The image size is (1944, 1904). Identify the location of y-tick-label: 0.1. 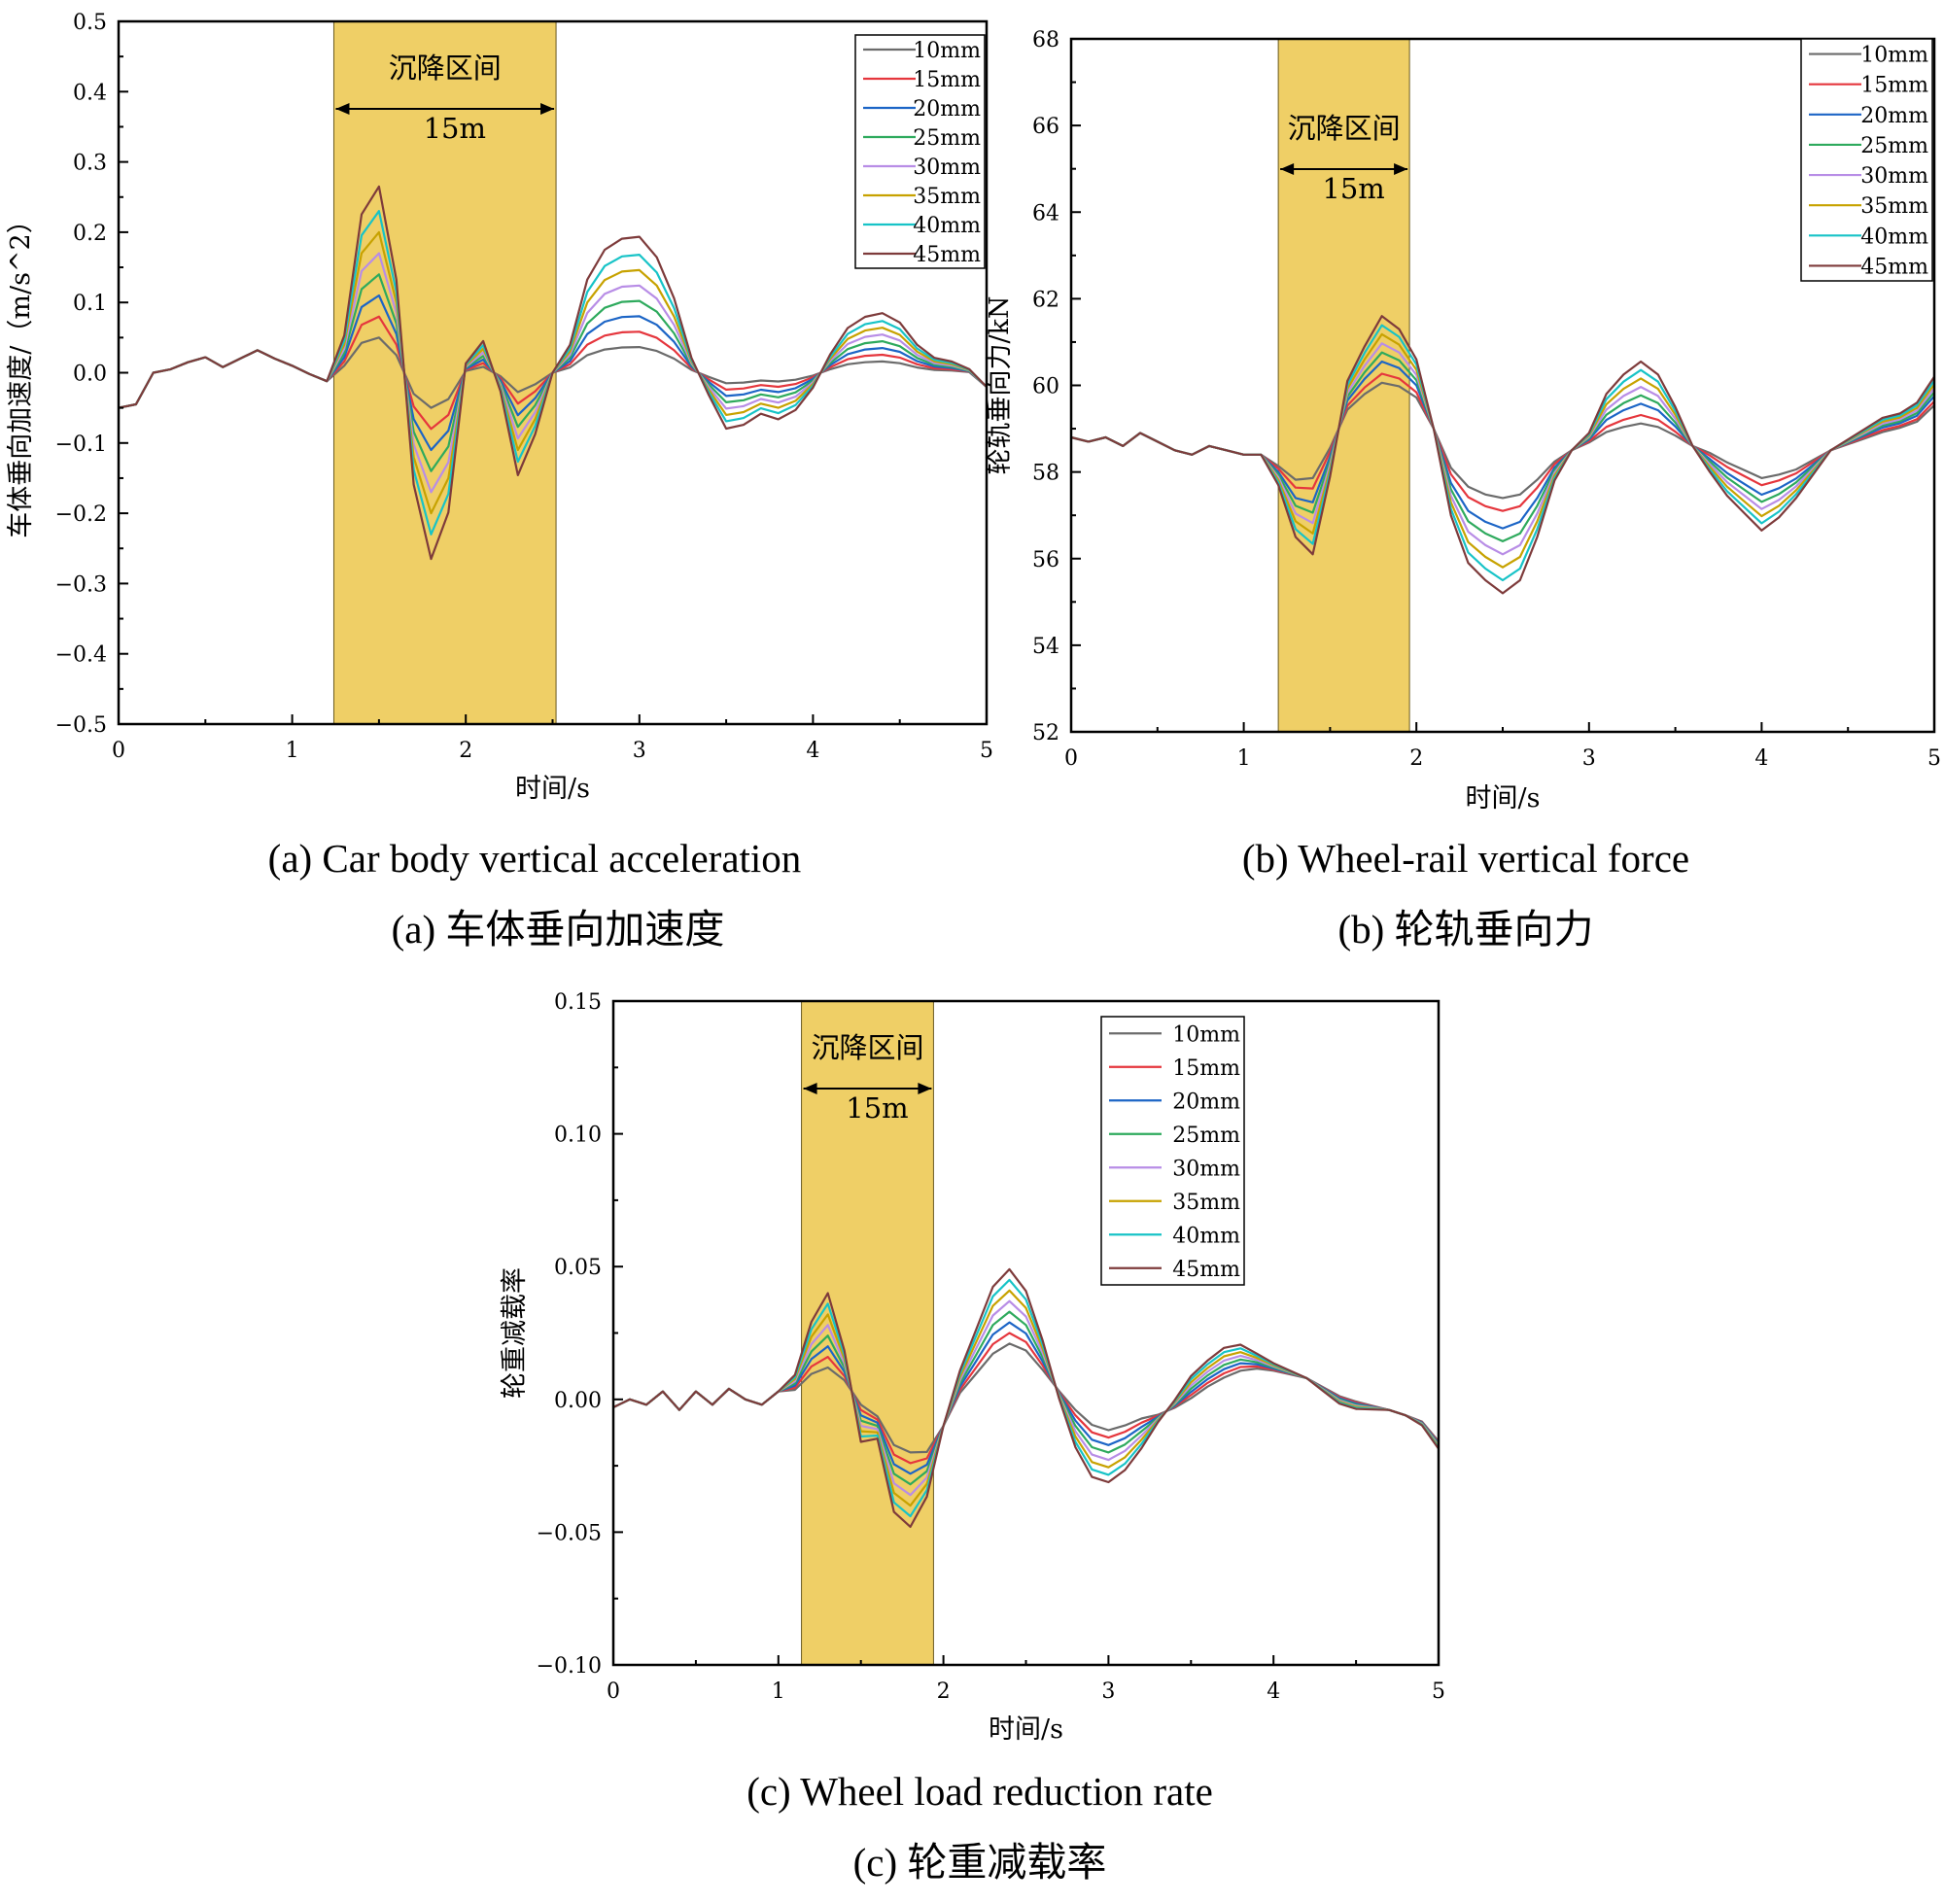
(90, 304).